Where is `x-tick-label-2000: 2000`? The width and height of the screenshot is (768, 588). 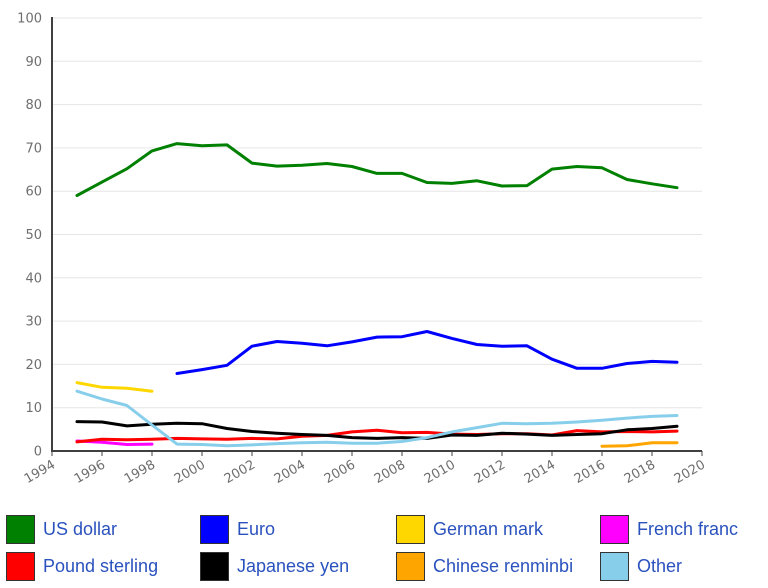
x-tick-label-2000: 2000 is located at coordinates (190, 472).